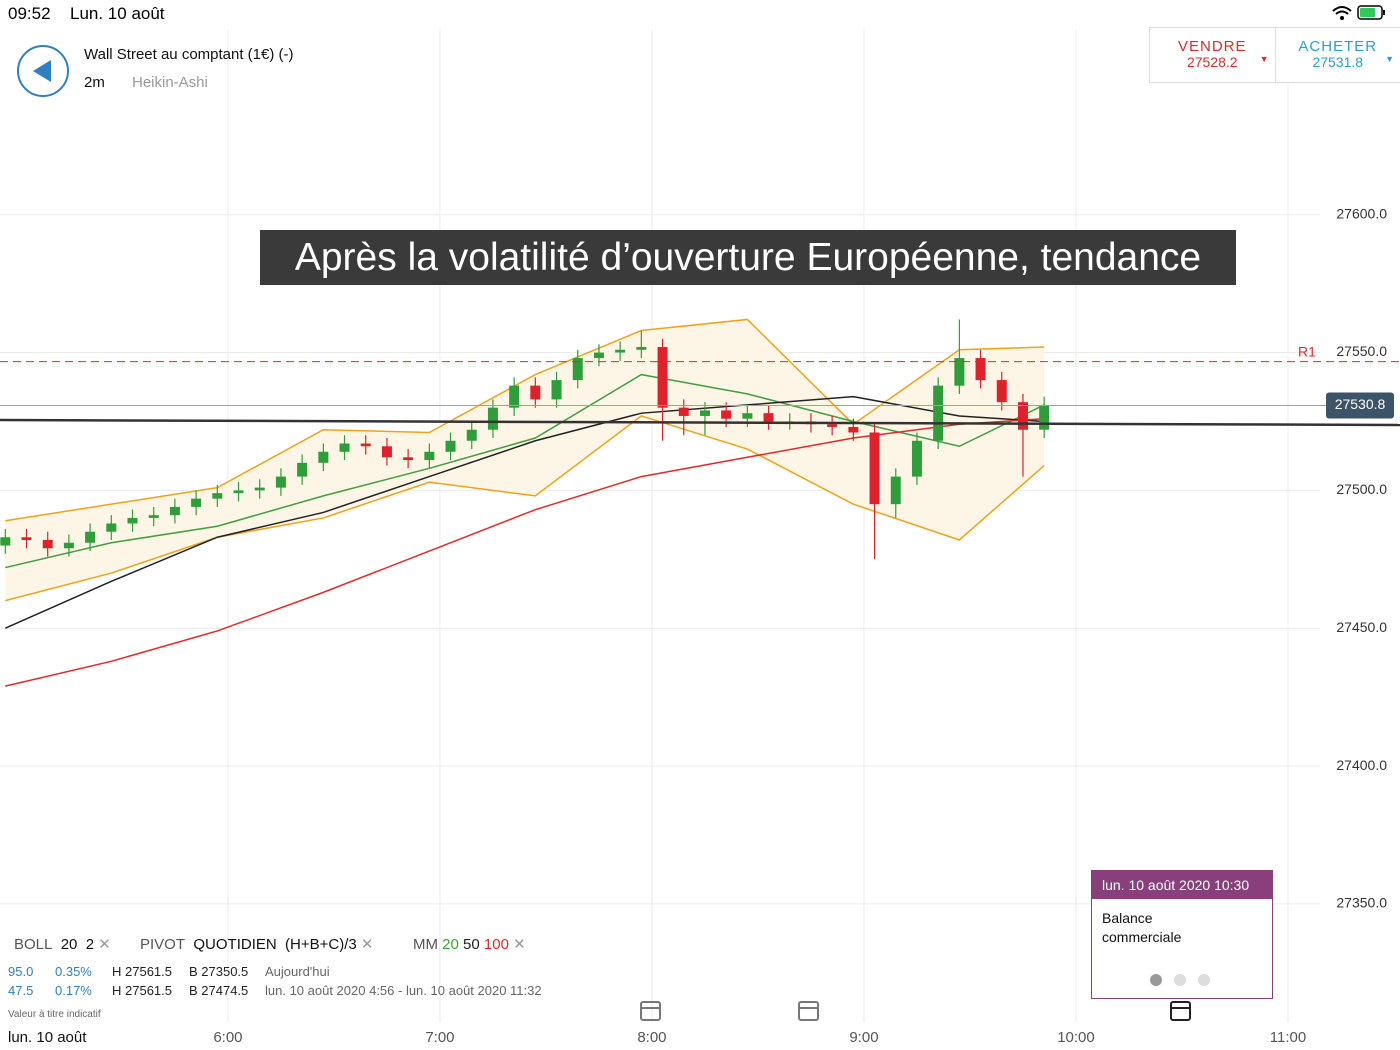 This screenshot has width=1400, height=1050. I want to click on buy-label: ACHETER, so click(1338, 46).